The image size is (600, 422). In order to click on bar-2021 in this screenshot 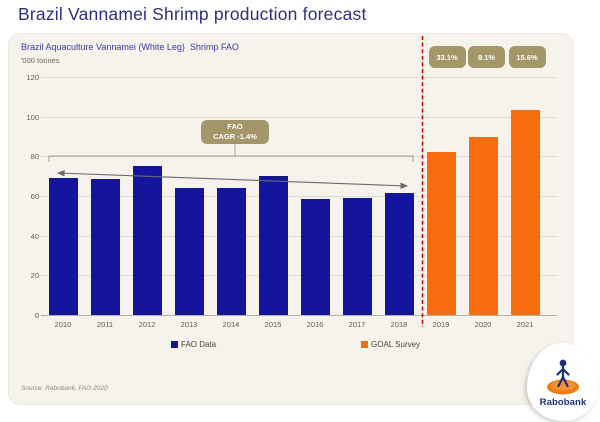, I will do `click(525, 212)`.